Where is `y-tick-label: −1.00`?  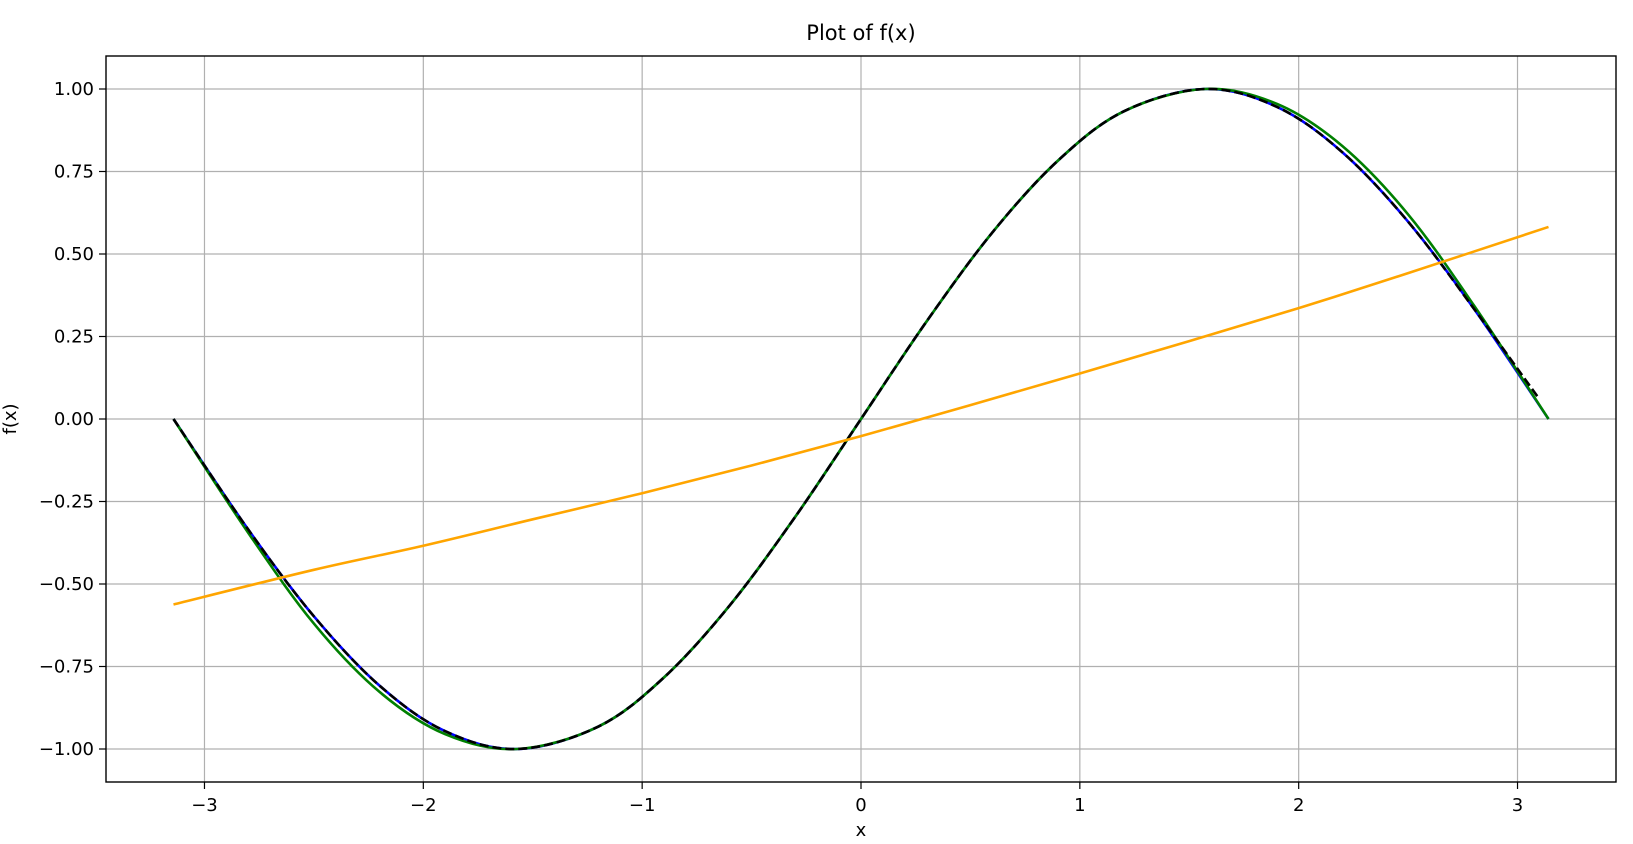
y-tick-label: −1.00 is located at coordinates (66, 749).